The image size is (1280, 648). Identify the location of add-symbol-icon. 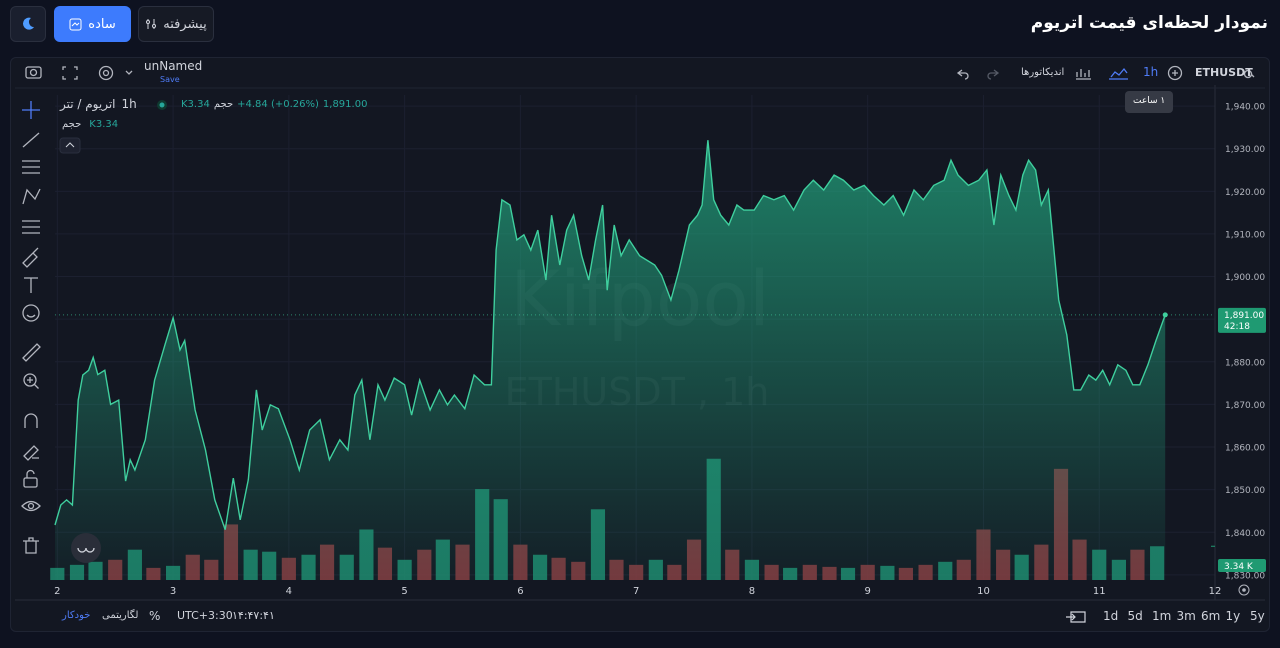
(1175, 73).